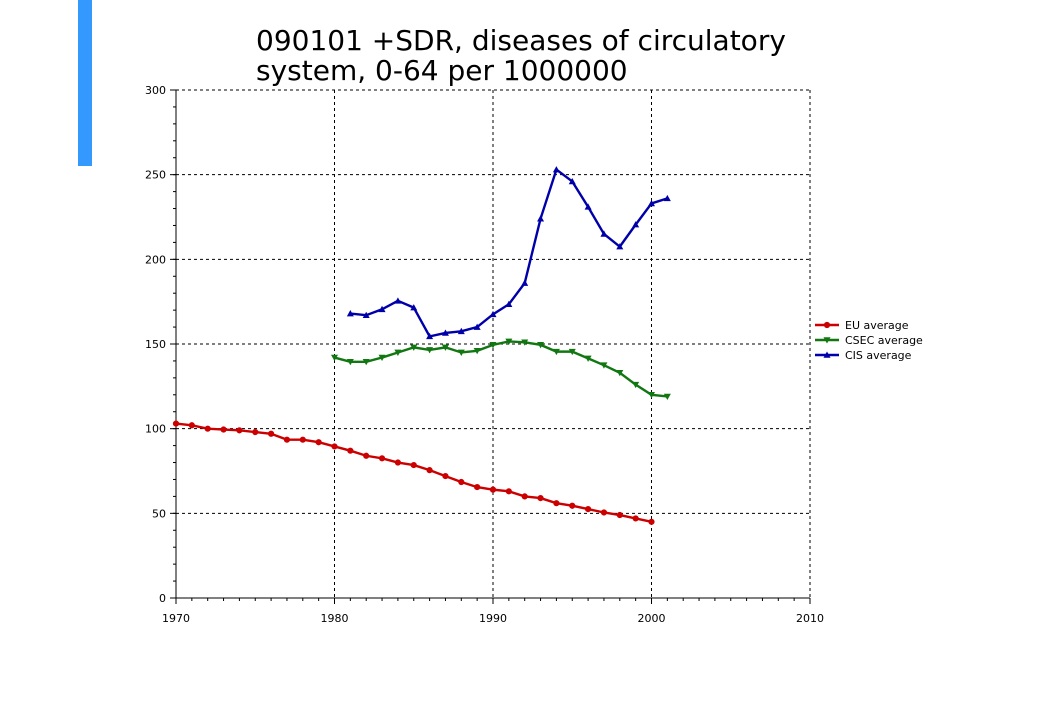 Image resolution: width=1040 pixels, height=720 pixels. Describe the element at coordinates (521, 40) in the screenshot. I see `chart-title-line-1: 090101 +SDR, diseases of circulatory` at that location.